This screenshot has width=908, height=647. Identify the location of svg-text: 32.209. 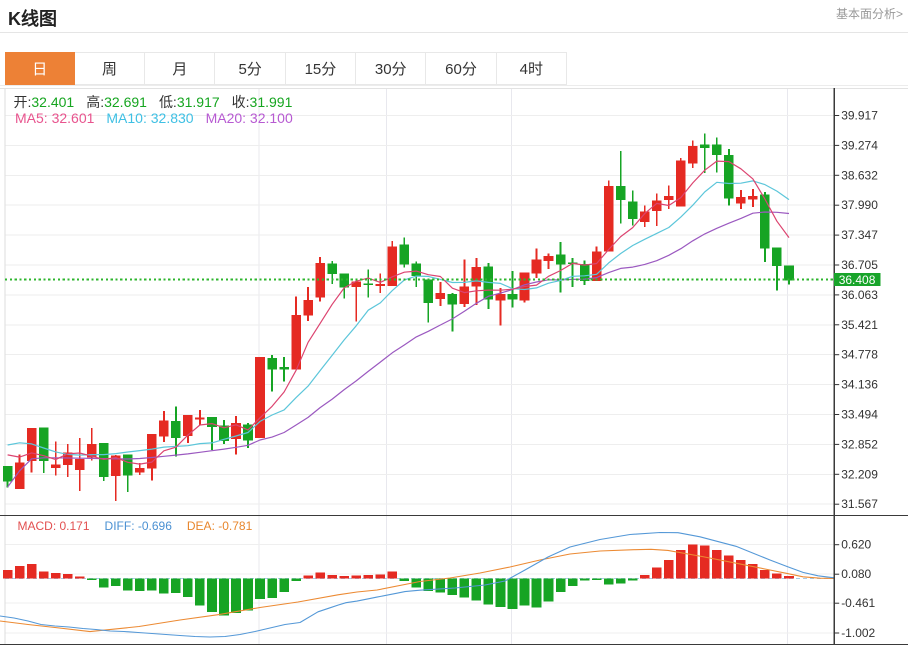
(859, 474).